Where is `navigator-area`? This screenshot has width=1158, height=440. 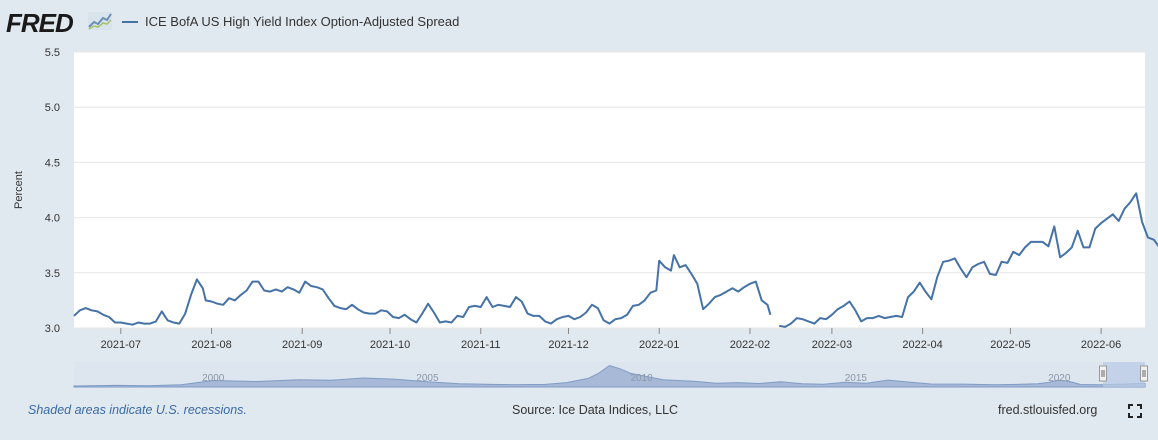
navigator-area is located at coordinates (609, 376).